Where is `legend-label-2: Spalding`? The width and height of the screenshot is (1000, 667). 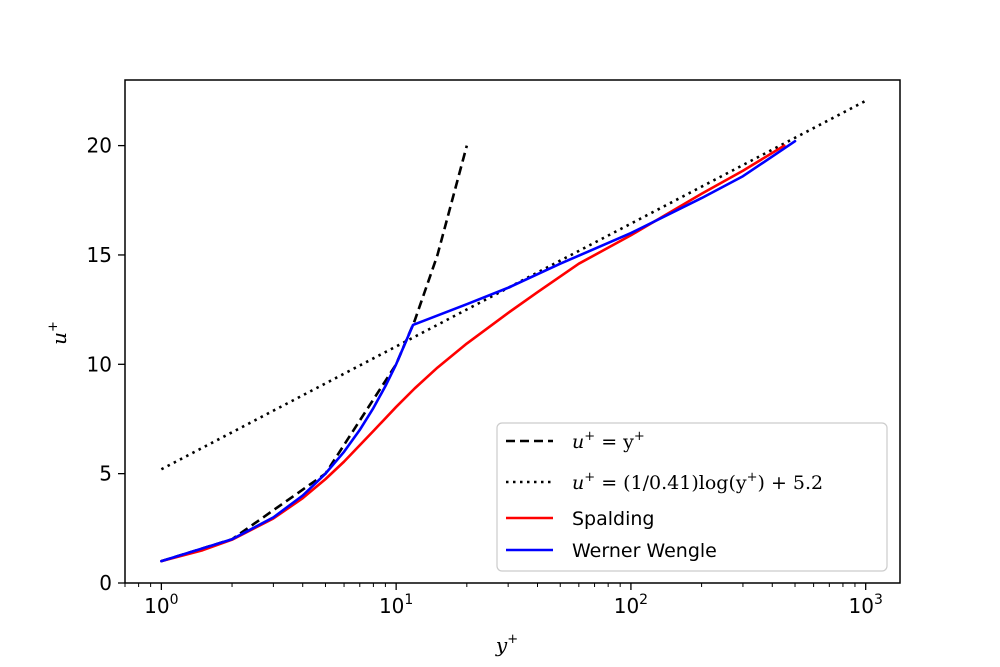
legend-label-2: Spalding is located at coordinates (613, 519).